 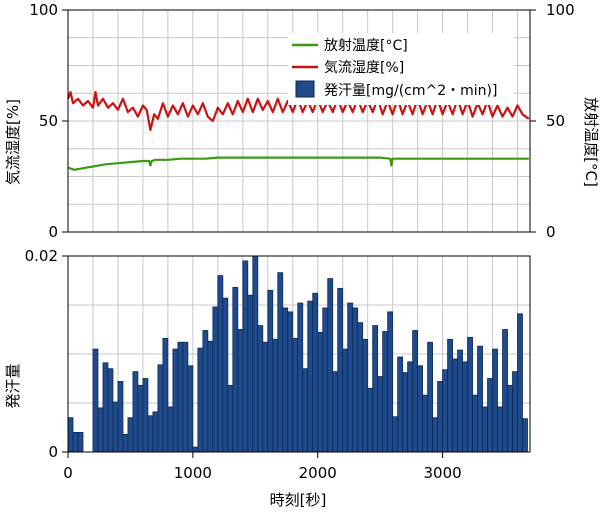 I want to click on legend-label-sweat: 発汗量[mg/(cm^2・min)], so click(x=410, y=91).